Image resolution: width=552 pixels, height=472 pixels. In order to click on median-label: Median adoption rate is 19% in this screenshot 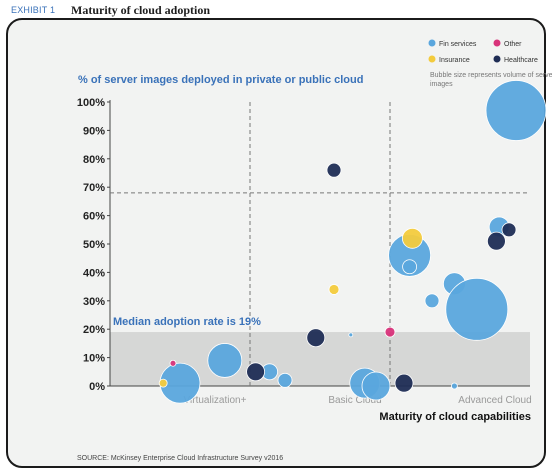, I will do `click(187, 322)`.